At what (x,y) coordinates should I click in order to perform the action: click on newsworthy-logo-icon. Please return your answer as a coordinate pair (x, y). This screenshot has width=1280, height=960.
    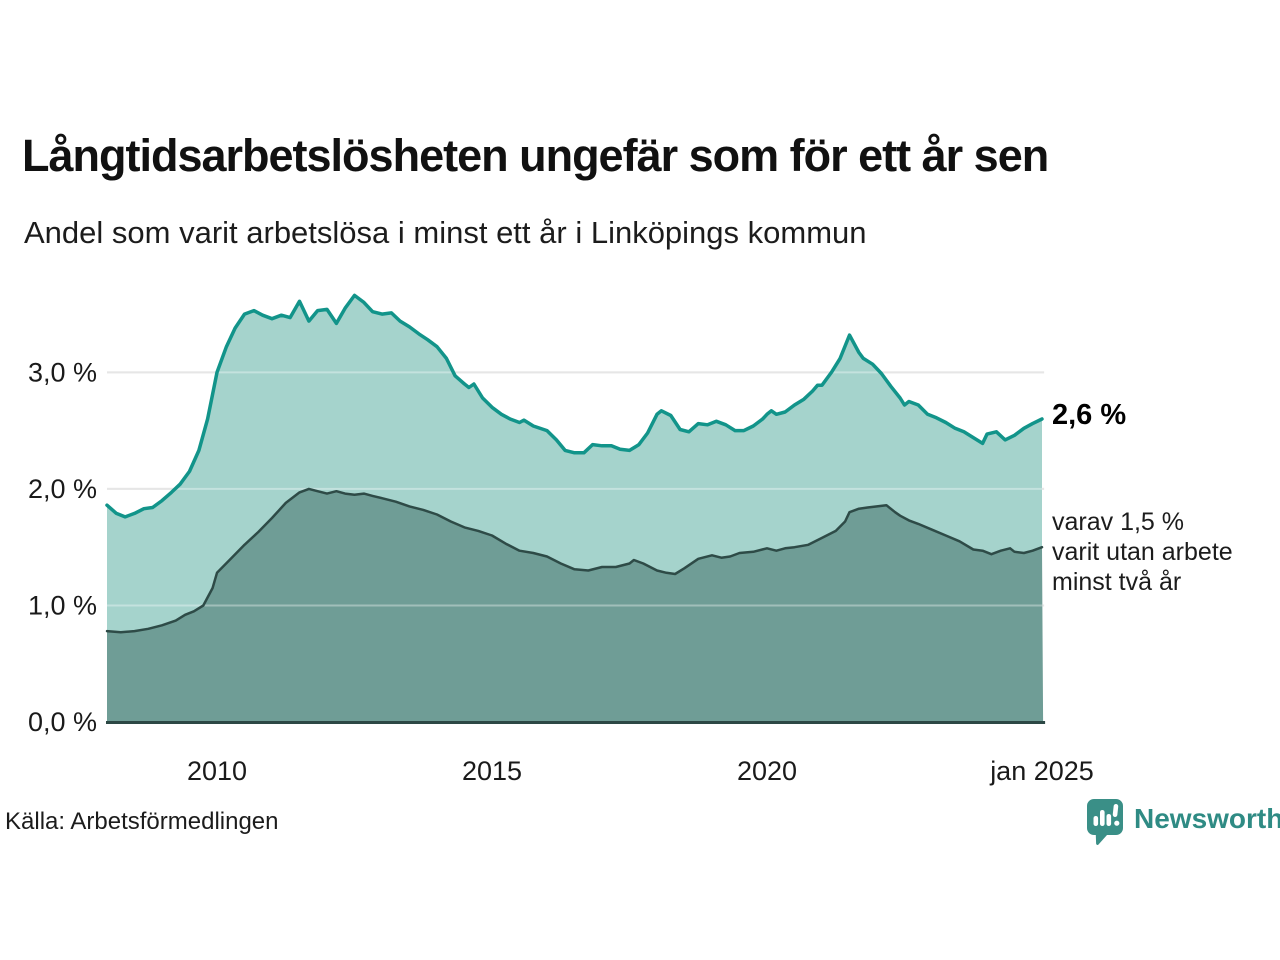
    Looking at the image, I should click on (1105, 823).